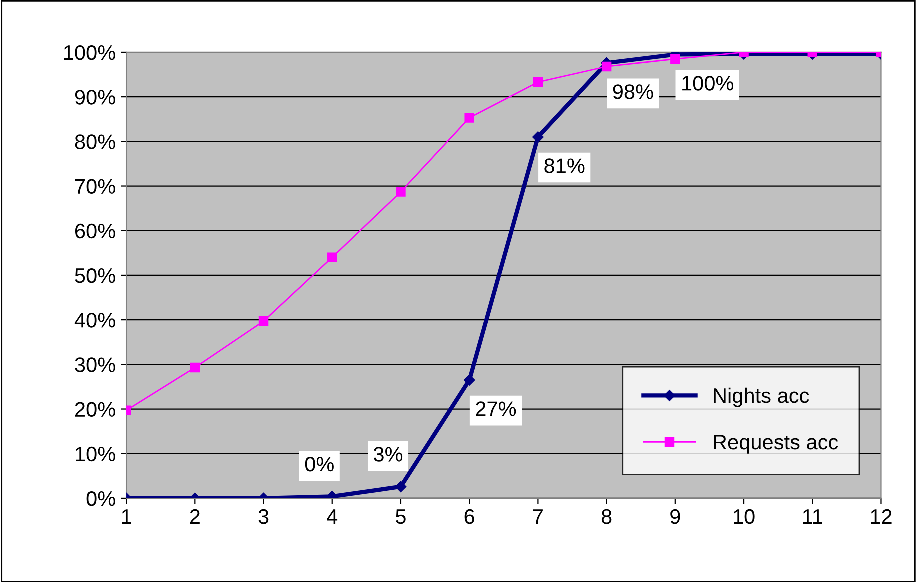  What do you see at coordinates (469, 516) in the screenshot?
I see `x-tick-label: 6` at bounding box center [469, 516].